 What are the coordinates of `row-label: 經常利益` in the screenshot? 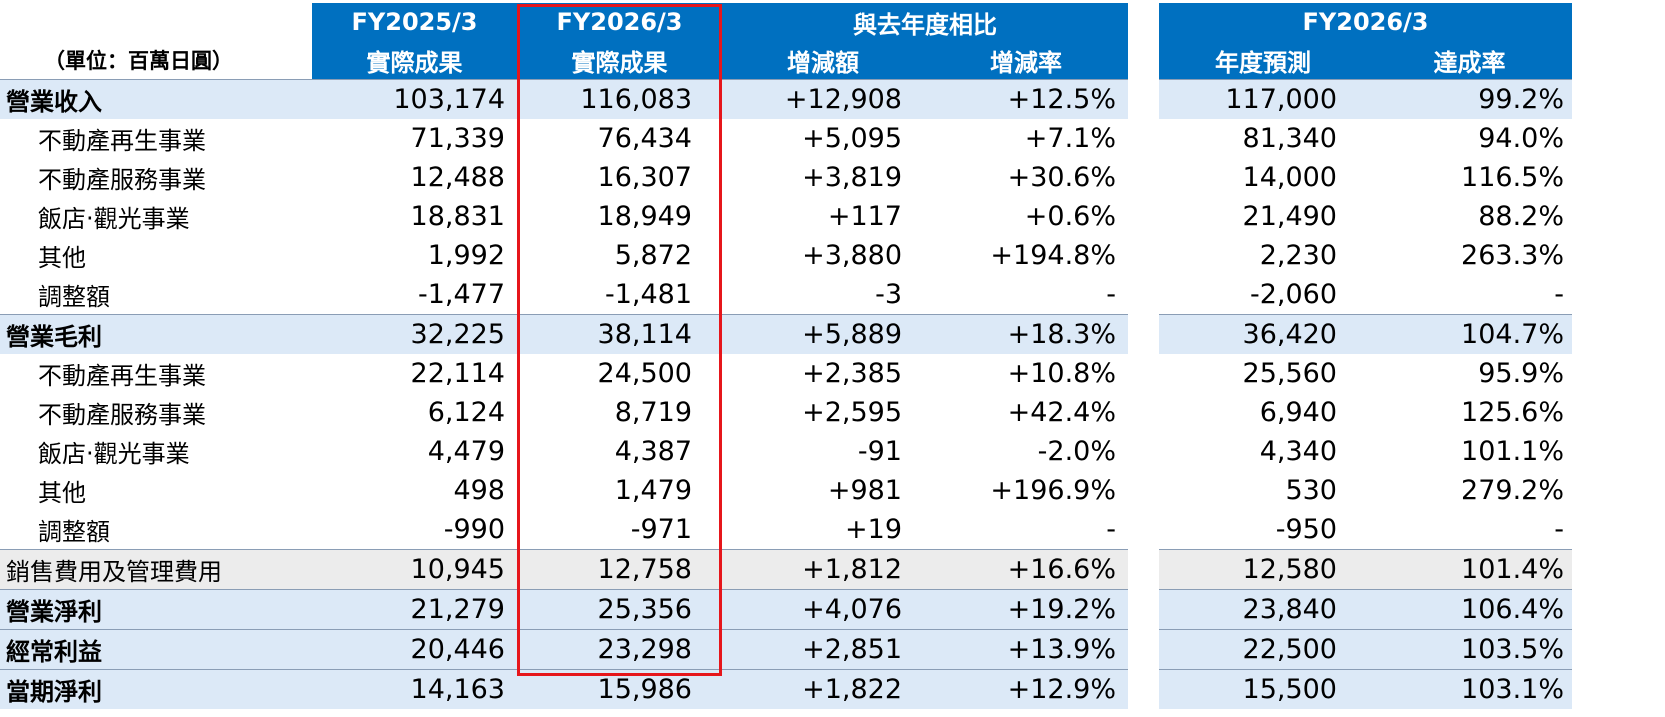 It's located at (156, 649).